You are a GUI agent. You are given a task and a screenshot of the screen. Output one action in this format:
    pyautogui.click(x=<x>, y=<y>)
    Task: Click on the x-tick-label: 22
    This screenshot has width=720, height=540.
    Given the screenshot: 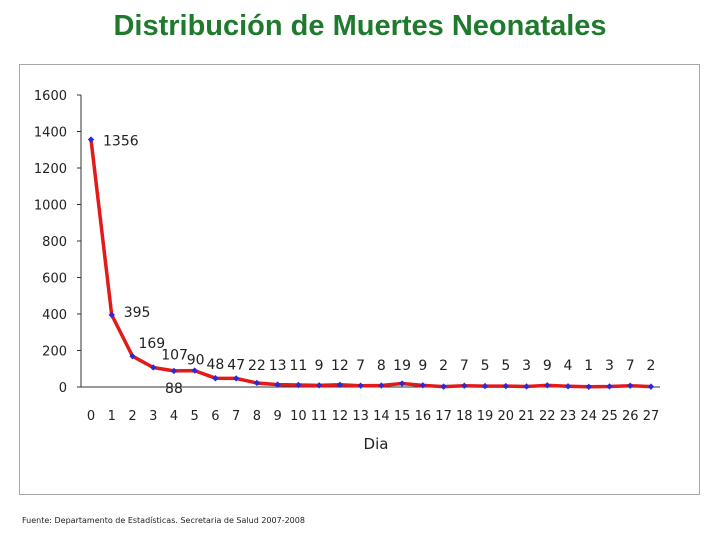 What is the action you would take?
    pyautogui.click(x=547, y=416)
    